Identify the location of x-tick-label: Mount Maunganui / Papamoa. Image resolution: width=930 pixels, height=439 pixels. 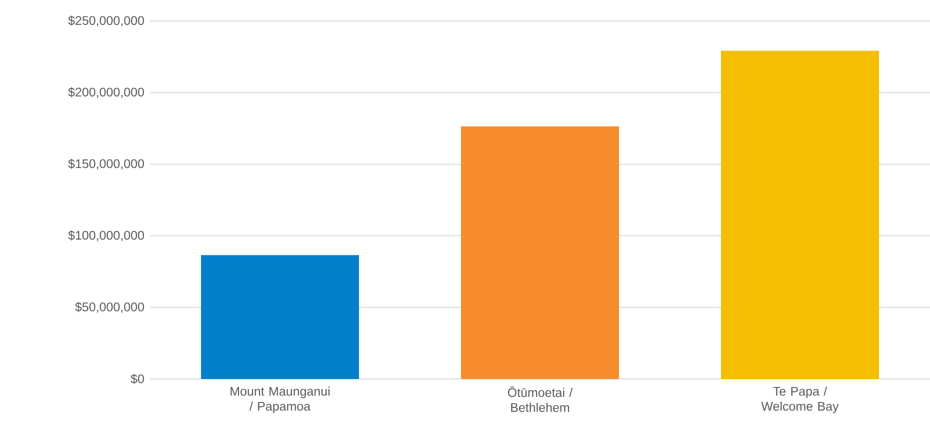
(280, 400).